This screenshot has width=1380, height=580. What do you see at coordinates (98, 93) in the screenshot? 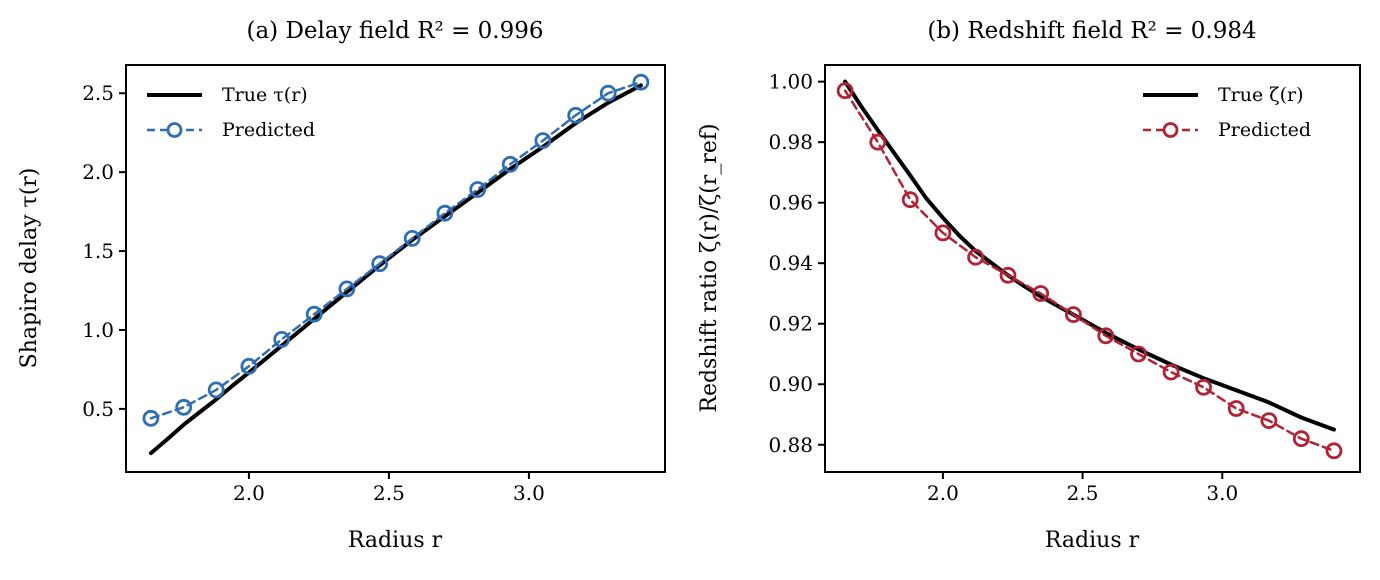
I see `y-tick-label: 2.5` at bounding box center [98, 93].